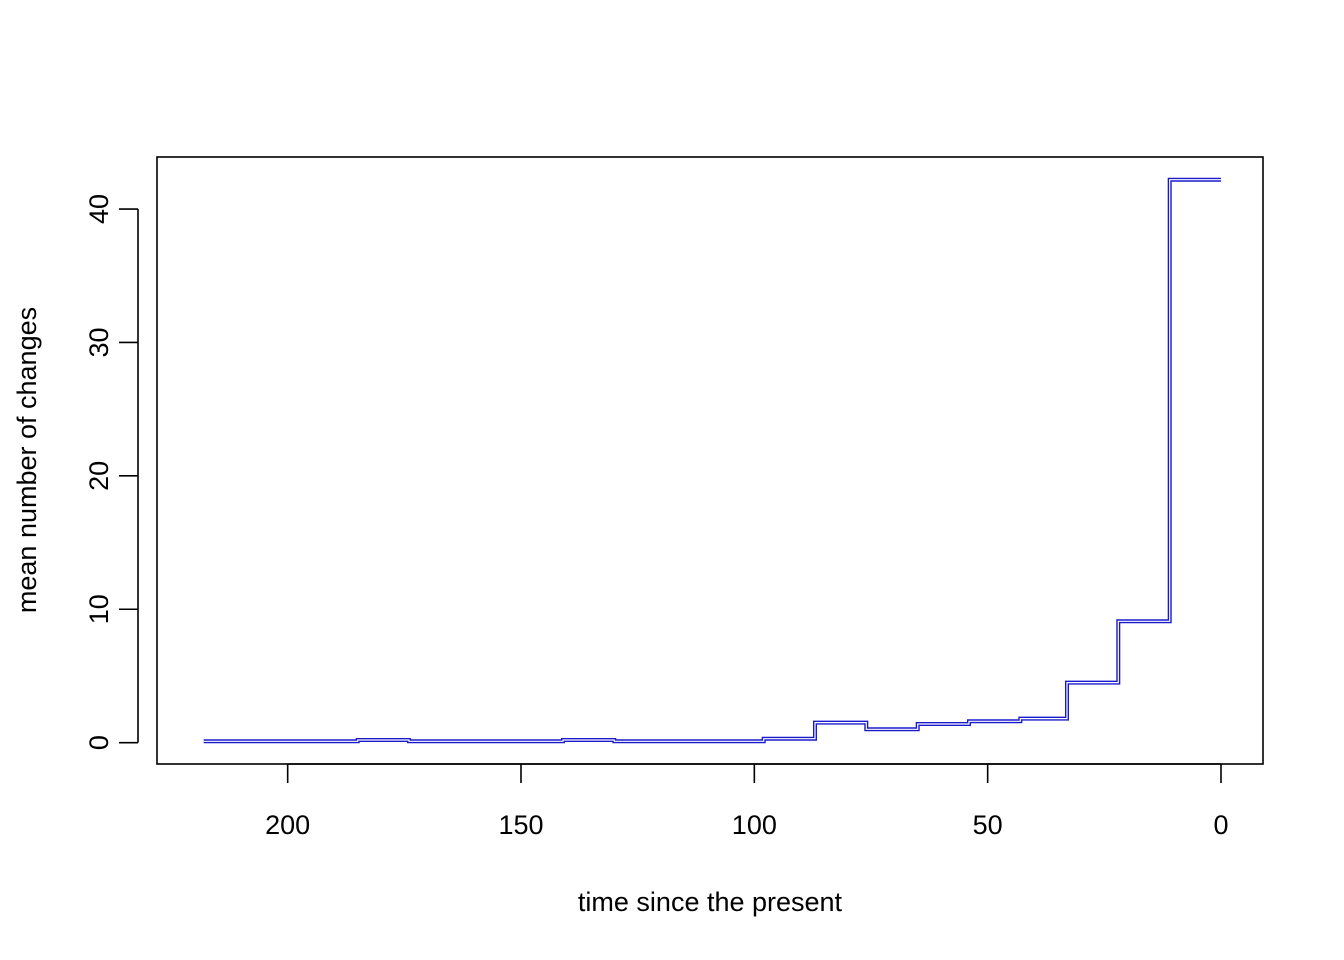 This screenshot has width=1344, height=960. Describe the element at coordinates (710, 902) in the screenshot. I see `x-axis-label: time since the present` at that location.